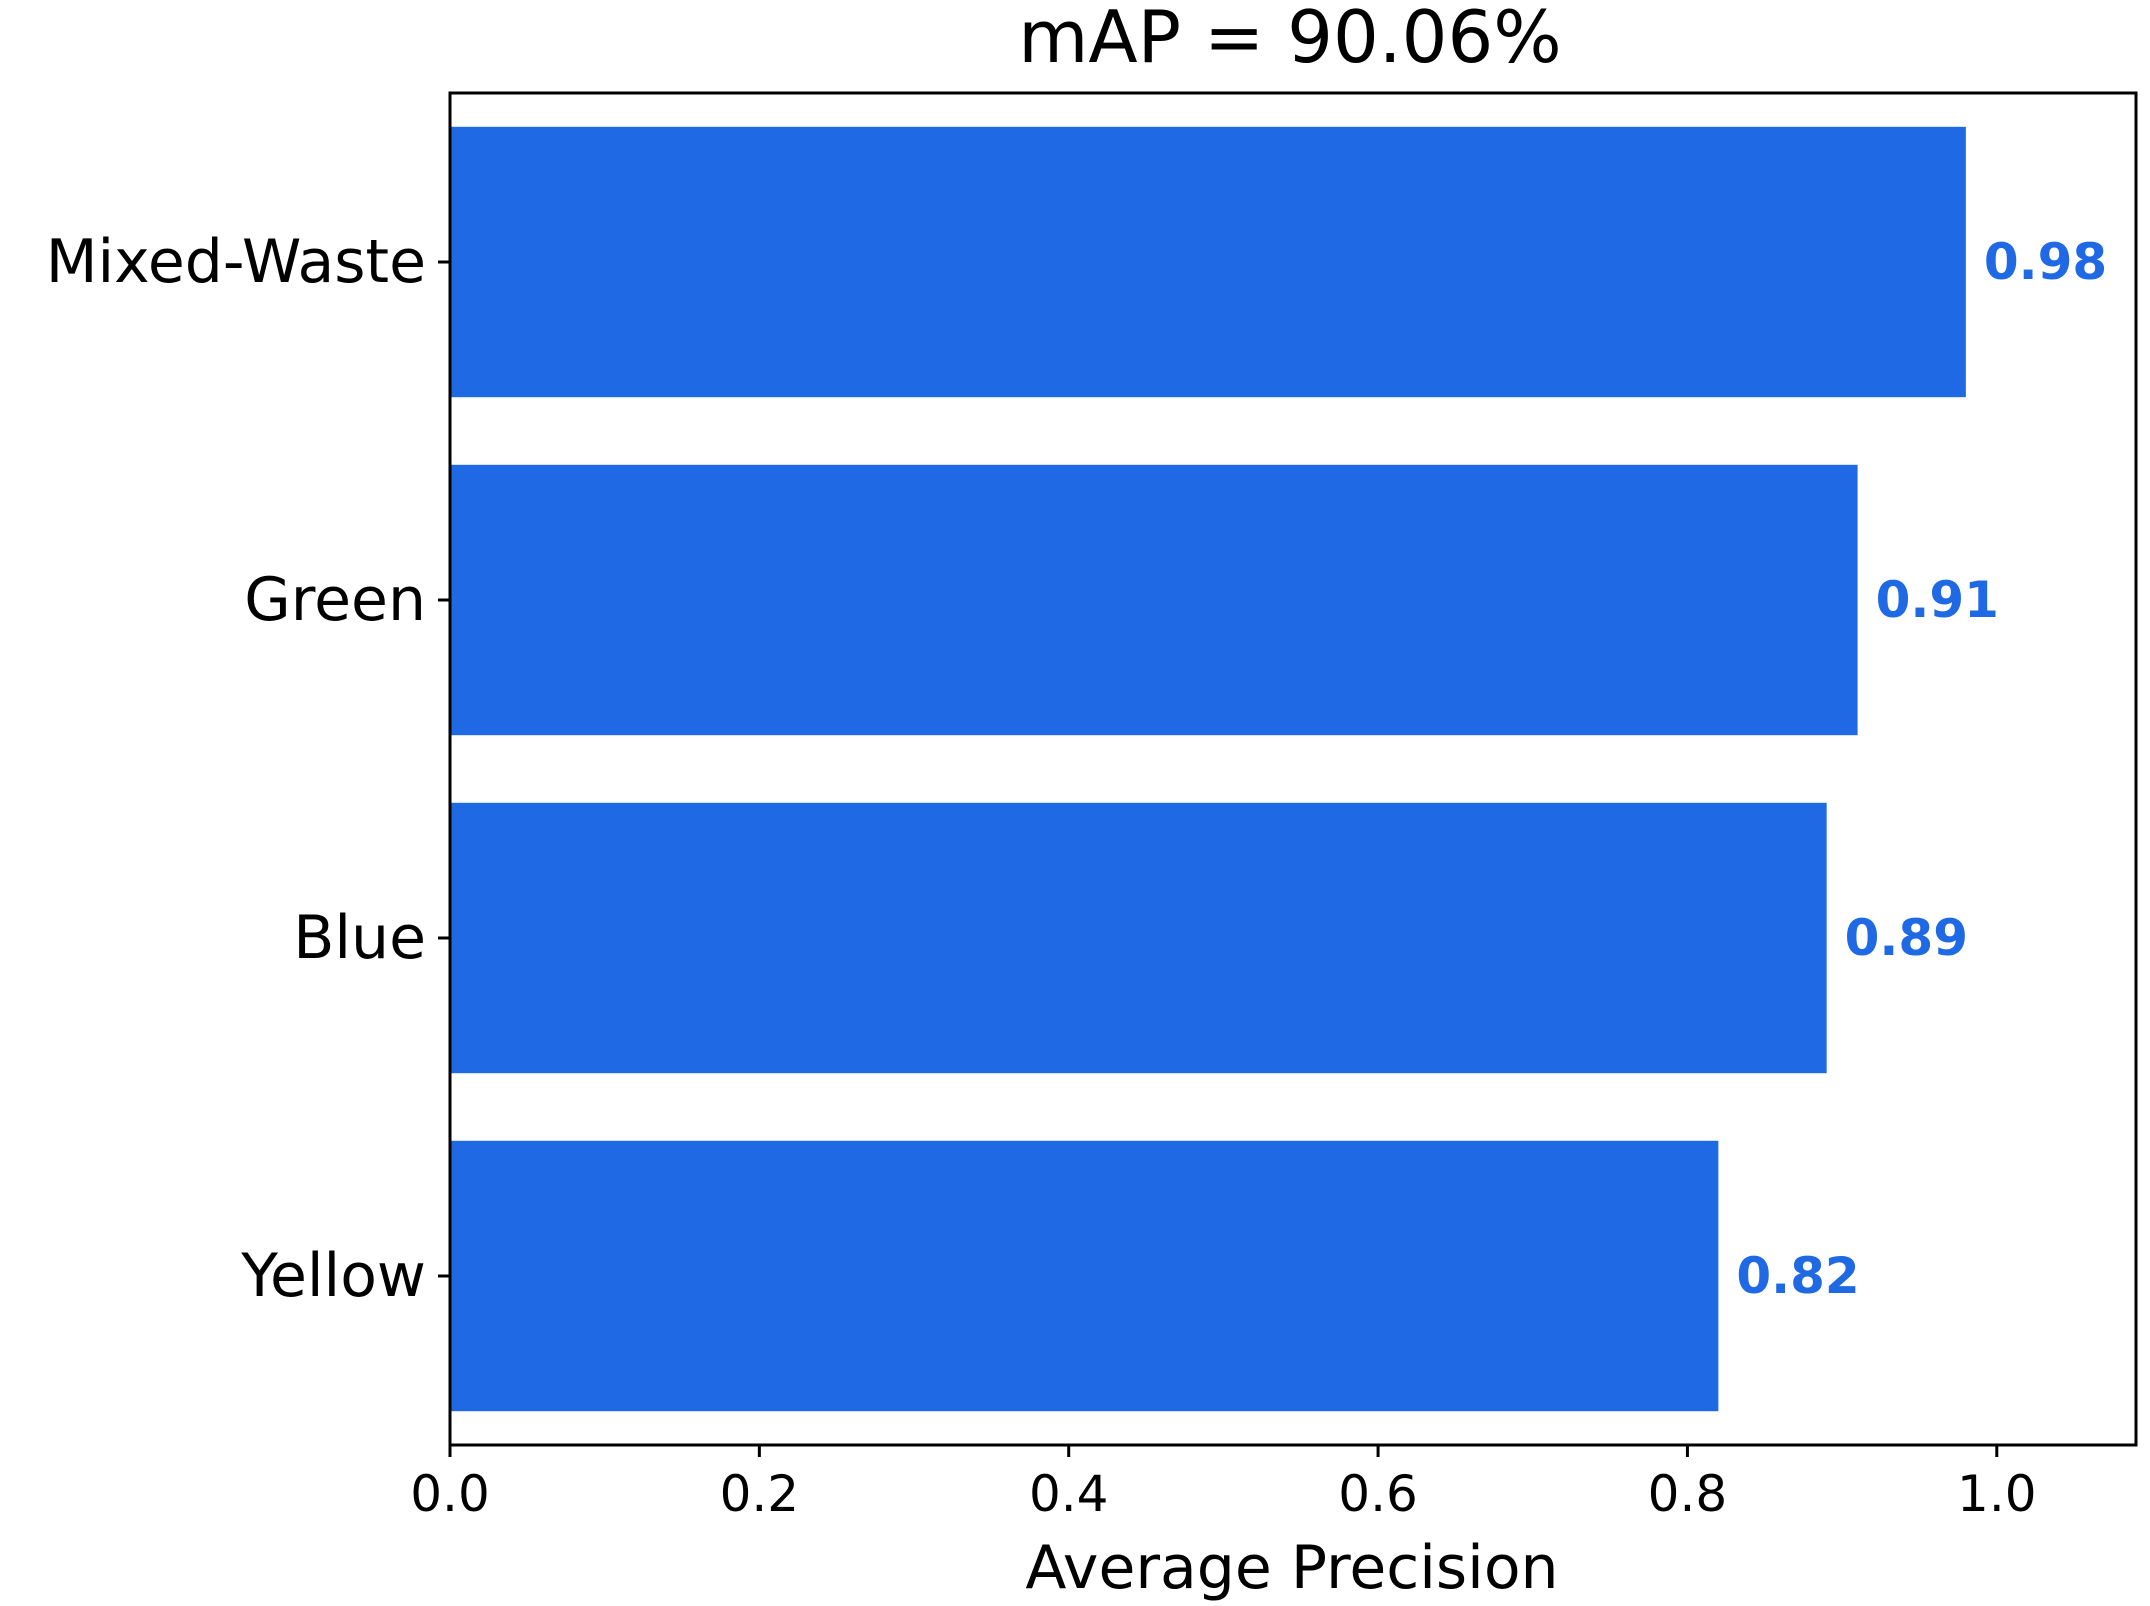 The image size is (2150, 1606). What do you see at coordinates (333, 1276) in the screenshot?
I see `y-tick-label-yellow: Yellow` at bounding box center [333, 1276].